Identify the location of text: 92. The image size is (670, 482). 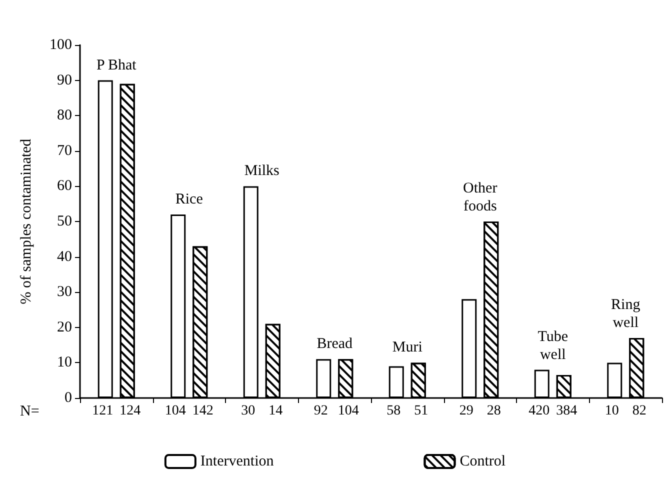
(321, 411).